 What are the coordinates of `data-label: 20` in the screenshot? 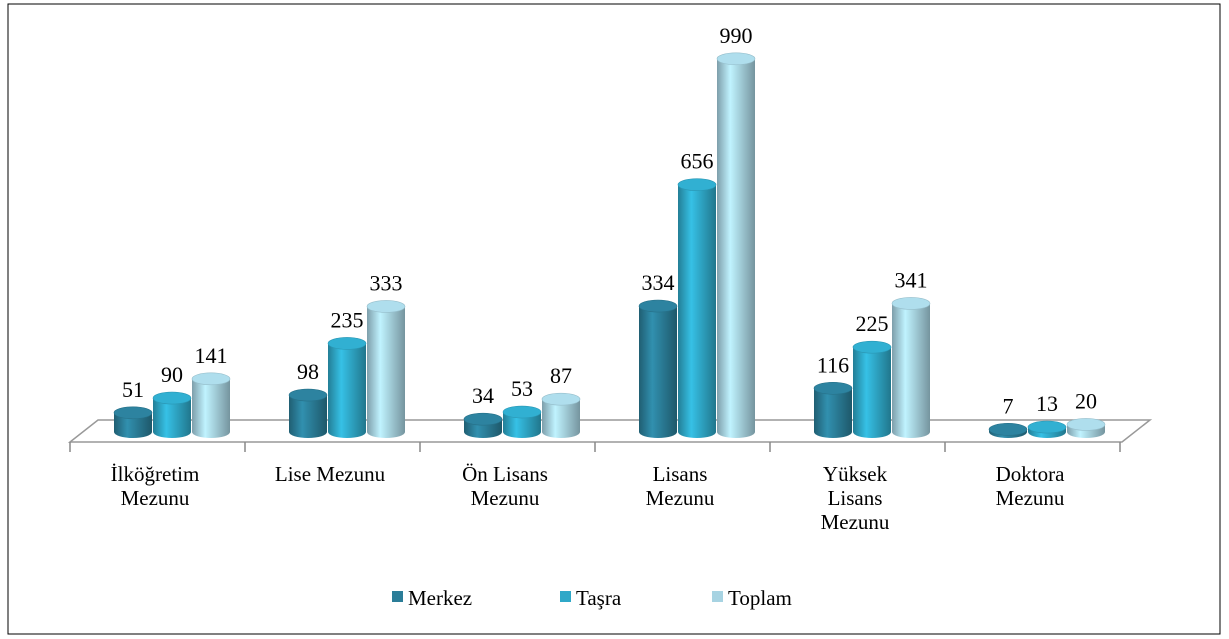 It's located at (1086, 400).